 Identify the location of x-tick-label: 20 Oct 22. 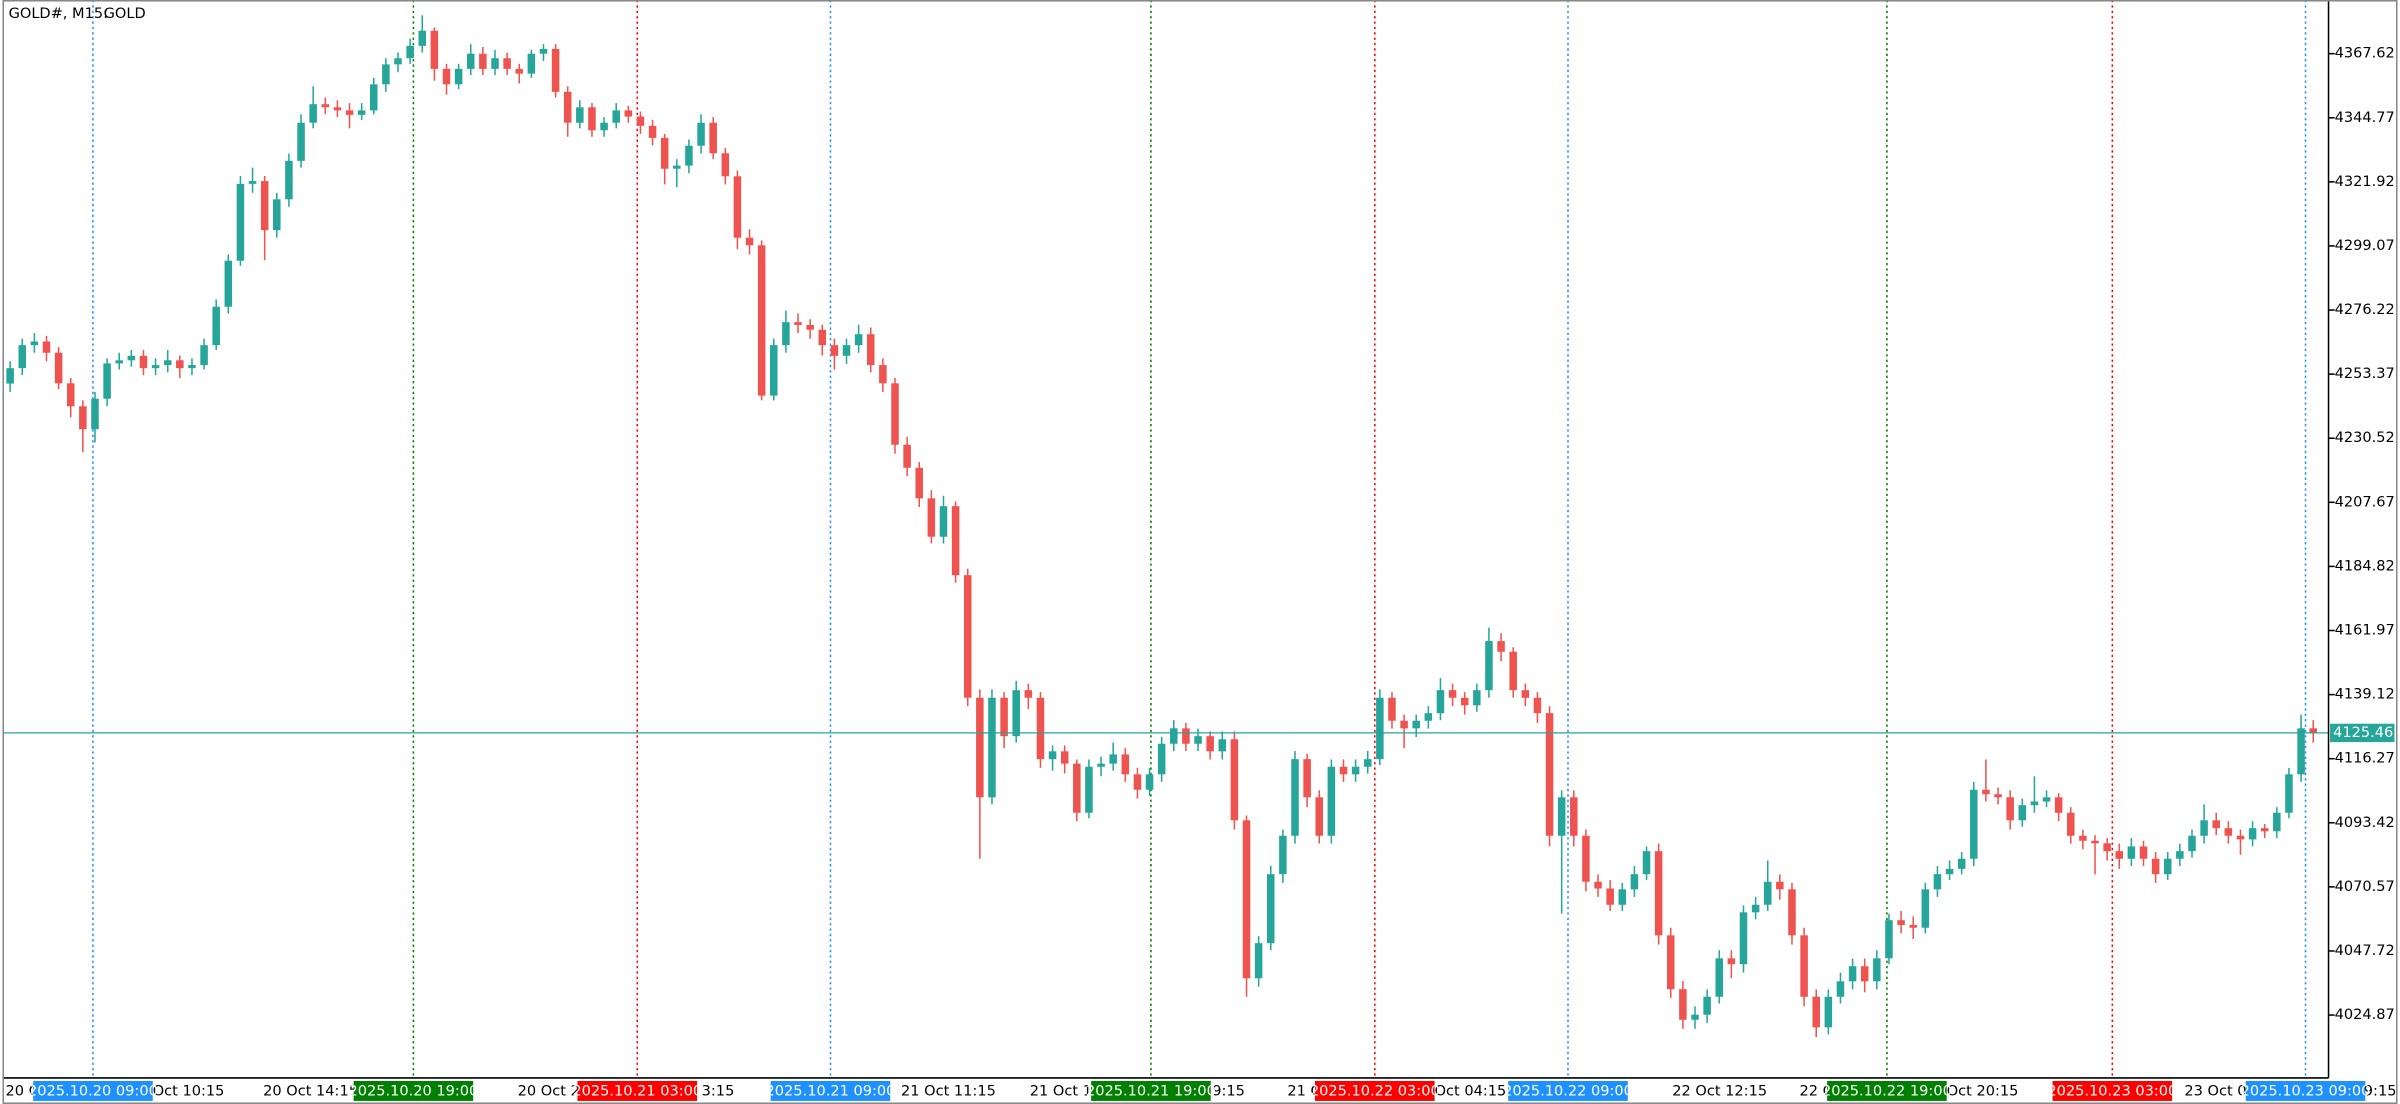
(553, 1091).